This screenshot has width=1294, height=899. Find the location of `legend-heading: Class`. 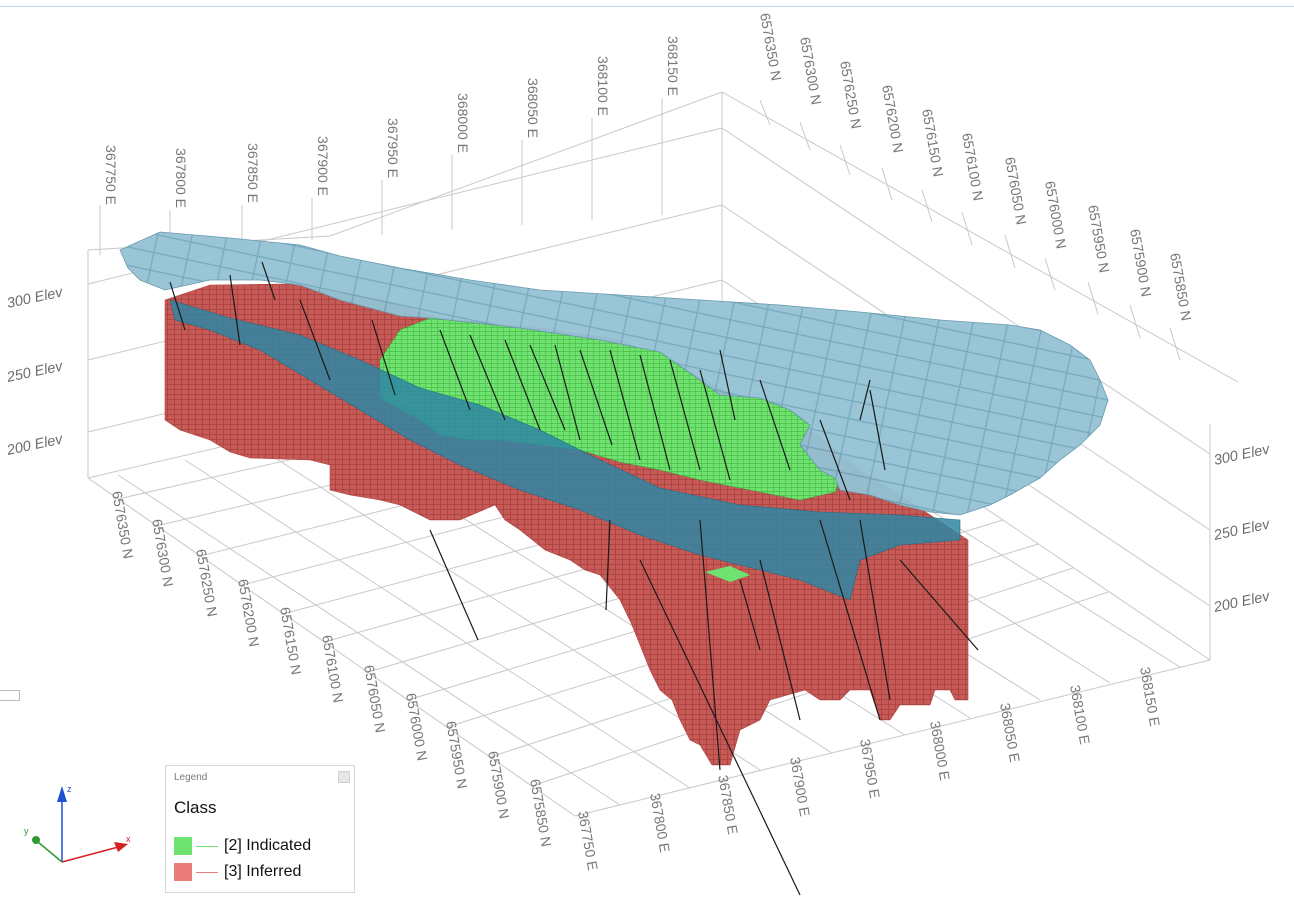

legend-heading: Class is located at coordinates (195, 807).